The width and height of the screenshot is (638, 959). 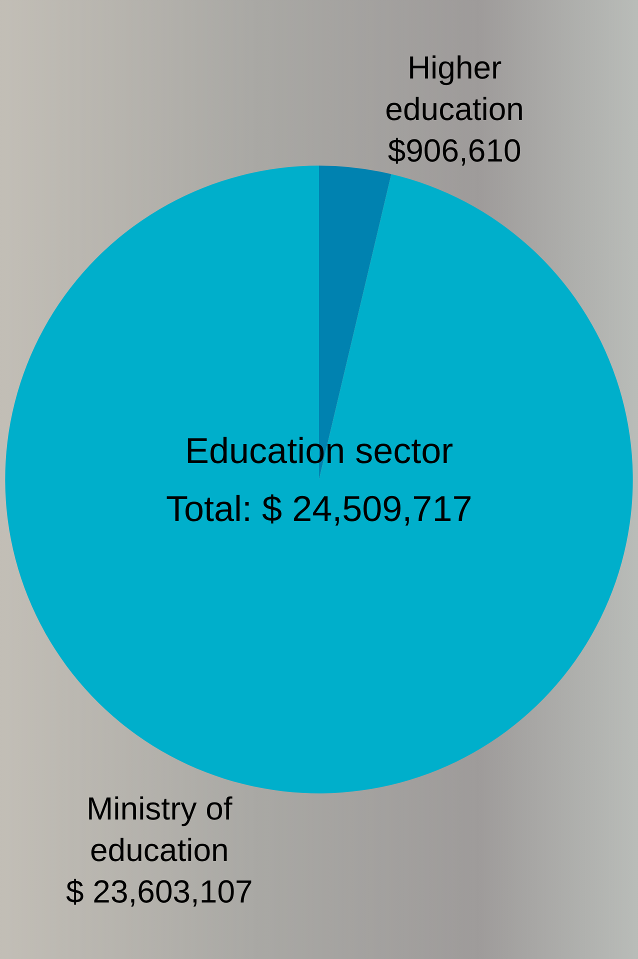 What do you see at coordinates (319, 450) in the screenshot?
I see `text: Education sector` at bounding box center [319, 450].